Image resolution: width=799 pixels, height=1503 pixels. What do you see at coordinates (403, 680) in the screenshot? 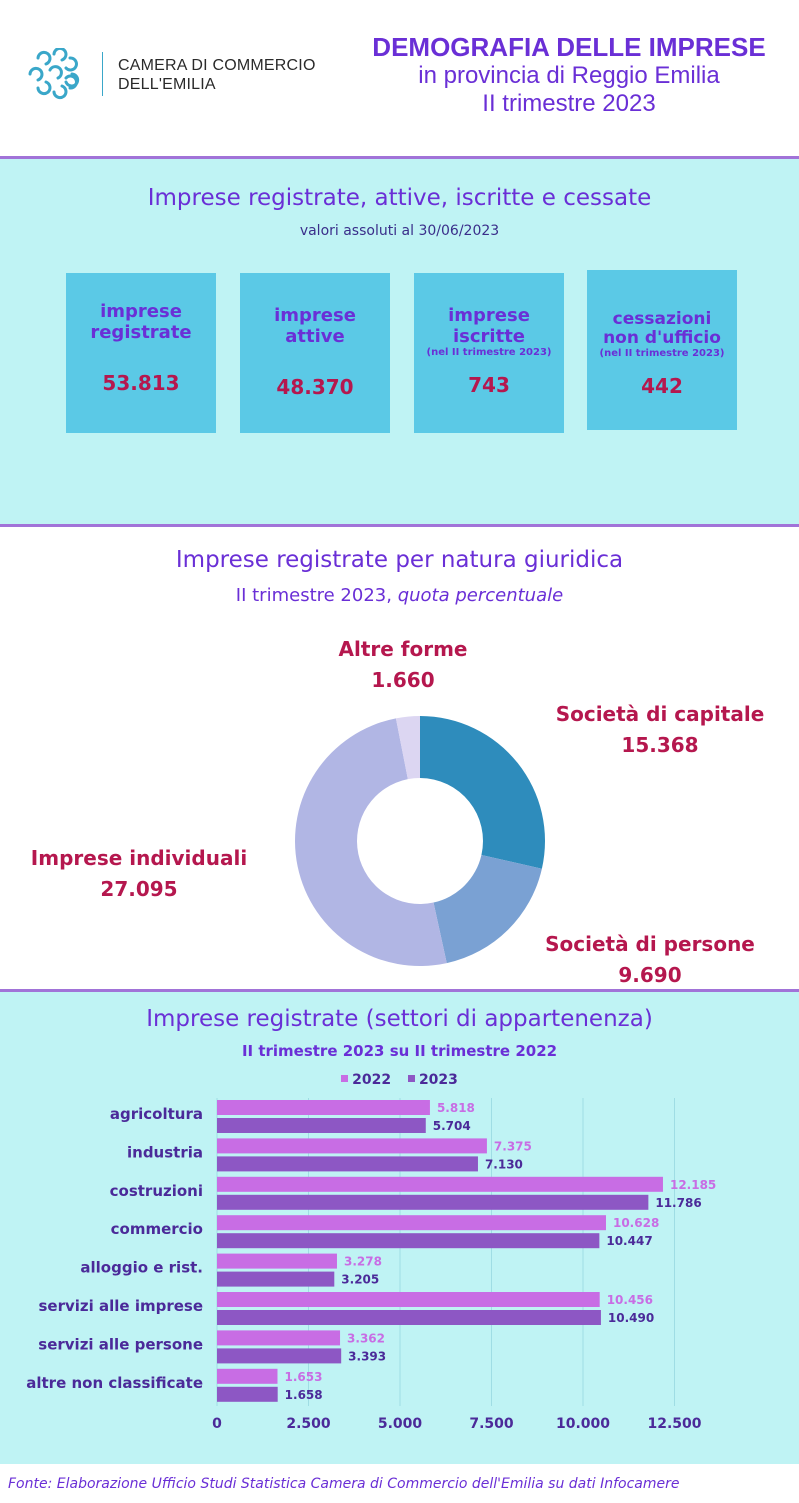
I see `pie-value-label: 1.660` at bounding box center [403, 680].